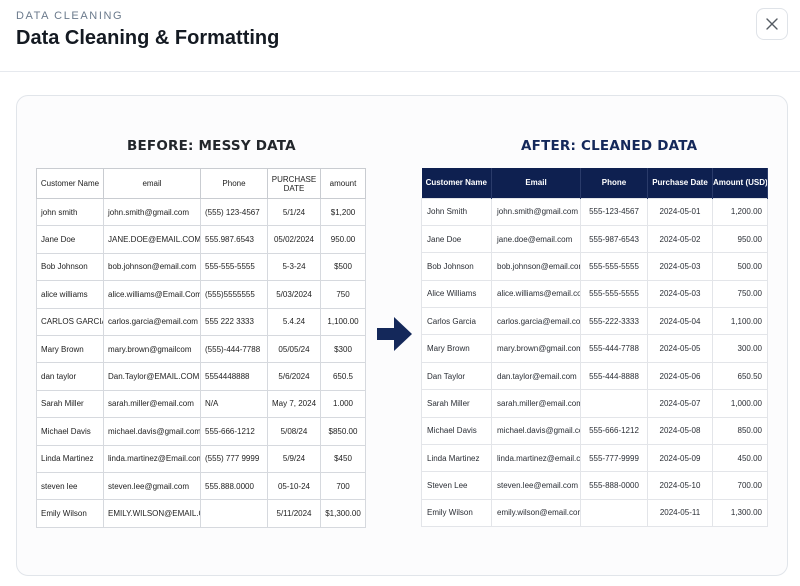 The image size is (800, 586). Describe the element at coordinates (294, 486) in the screenshot. I see `before-table-cell: 05-10-24` at that location.